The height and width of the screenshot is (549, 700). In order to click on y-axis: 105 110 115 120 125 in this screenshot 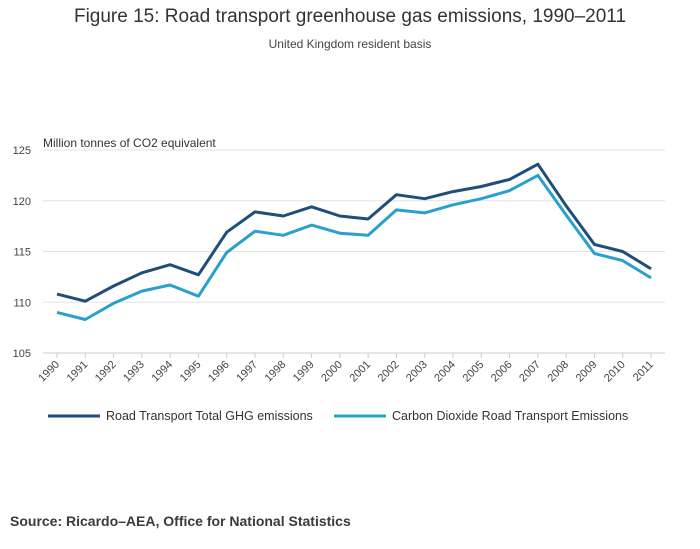, I will do `click(22, 252)`.